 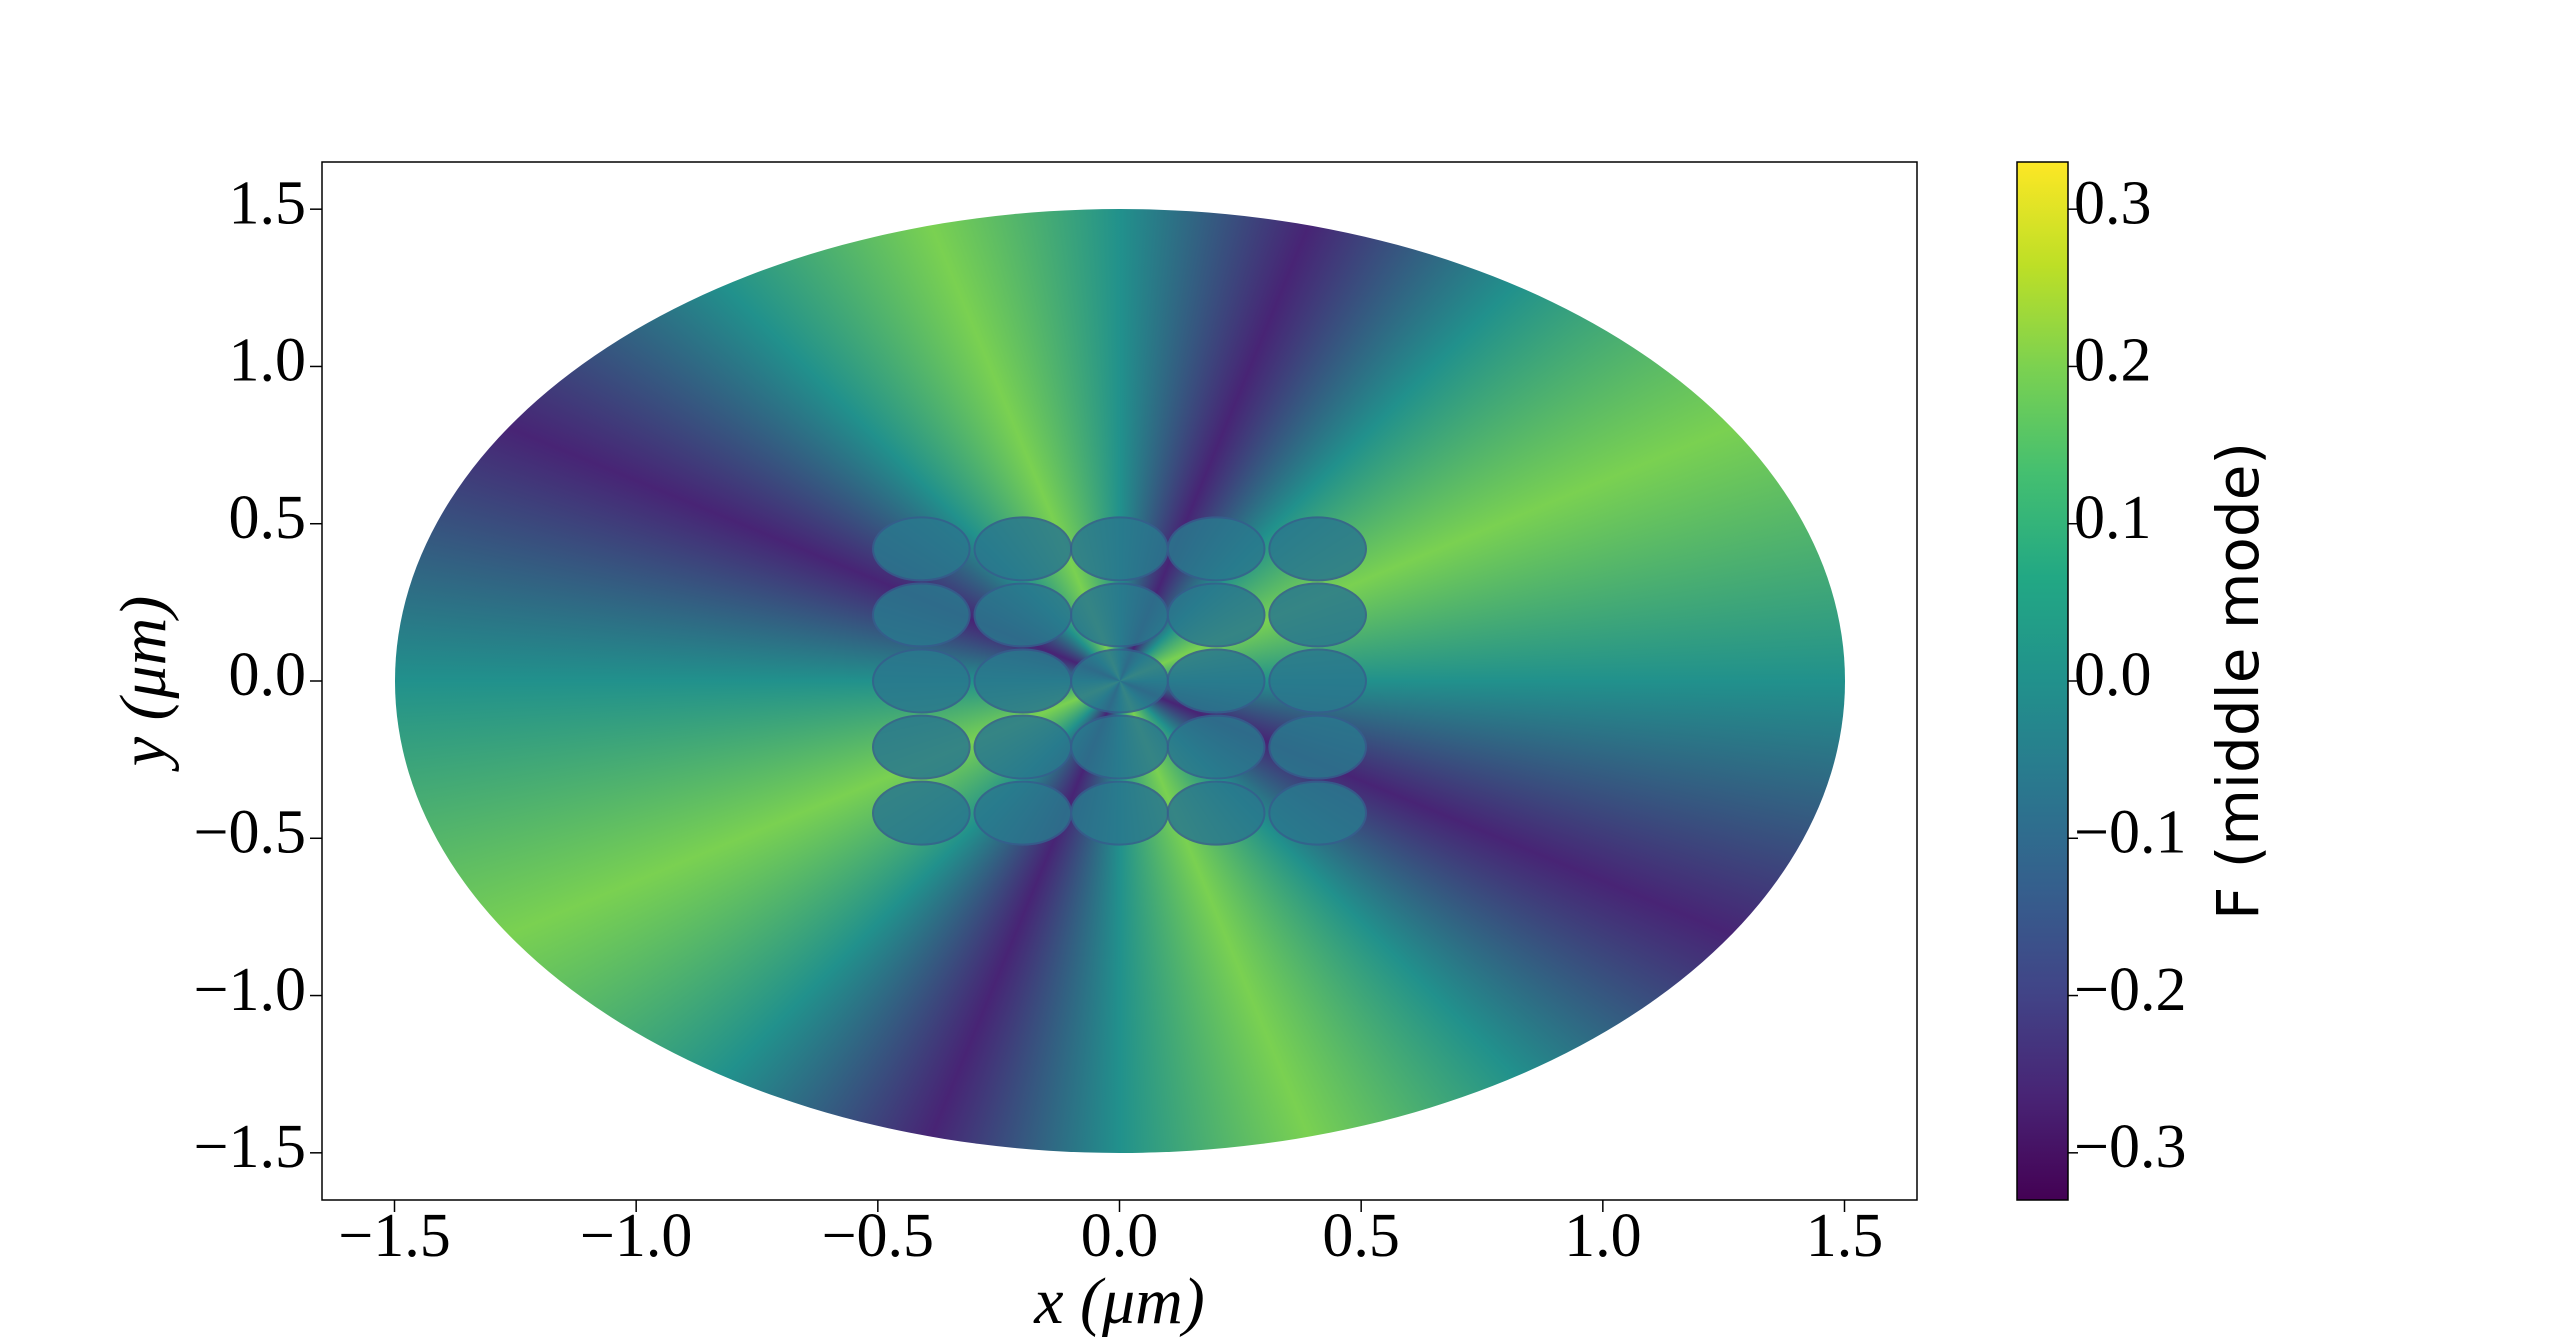 I want to click on colorbar-label: F (middle mode), so click(x=2238, y=681).